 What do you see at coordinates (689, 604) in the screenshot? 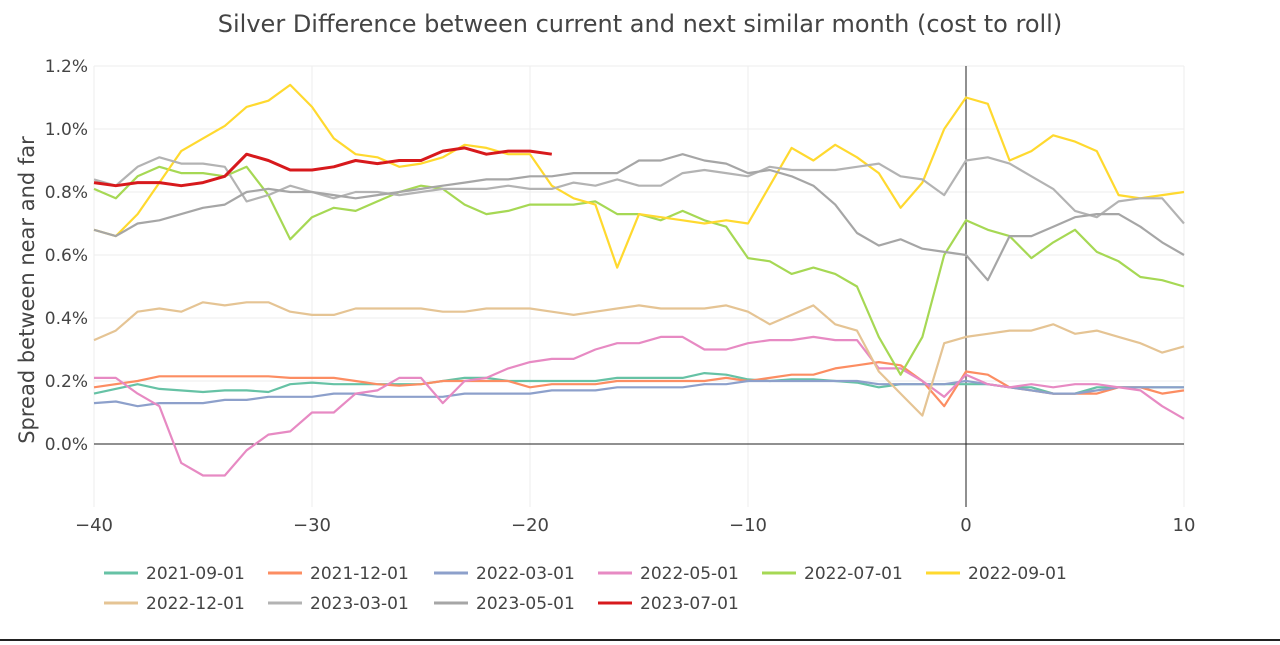
I see `legend-label: 2023-07-01` at bounding box center [689, 604].